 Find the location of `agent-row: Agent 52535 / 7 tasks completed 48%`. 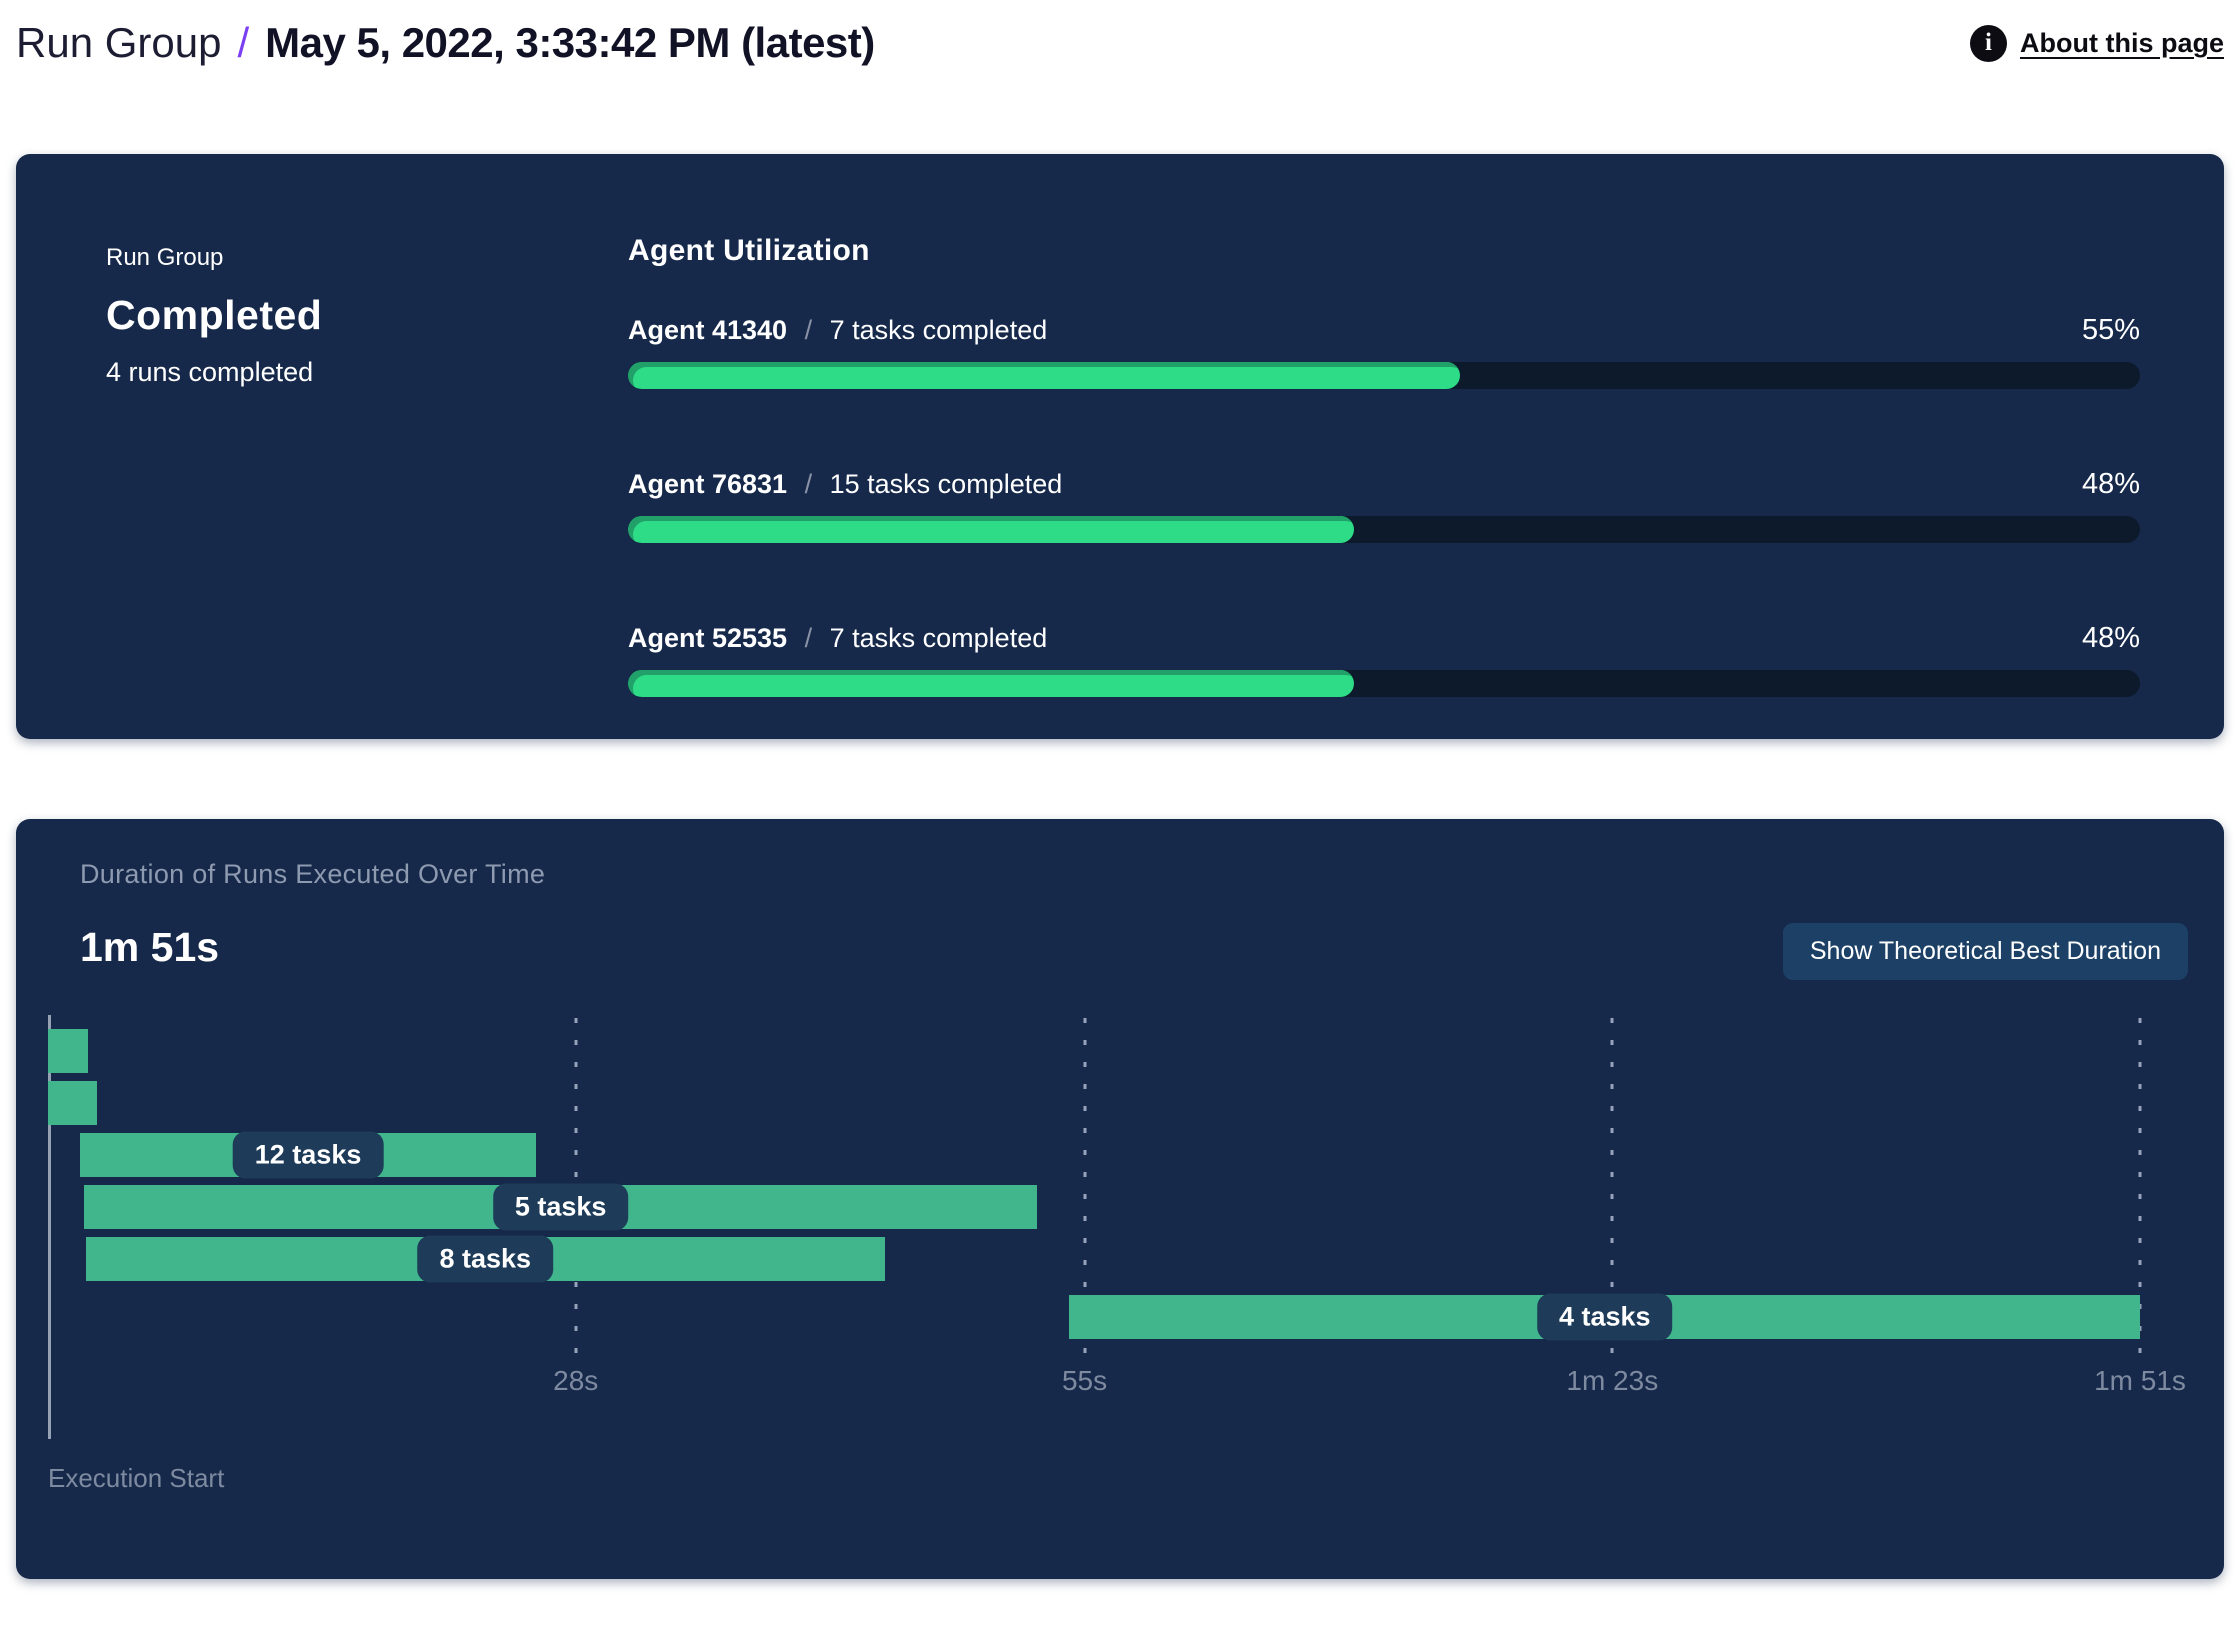

agent-row: Agent 52535 / 7 tasks completed 48% is located at coordinates (1384, 659).